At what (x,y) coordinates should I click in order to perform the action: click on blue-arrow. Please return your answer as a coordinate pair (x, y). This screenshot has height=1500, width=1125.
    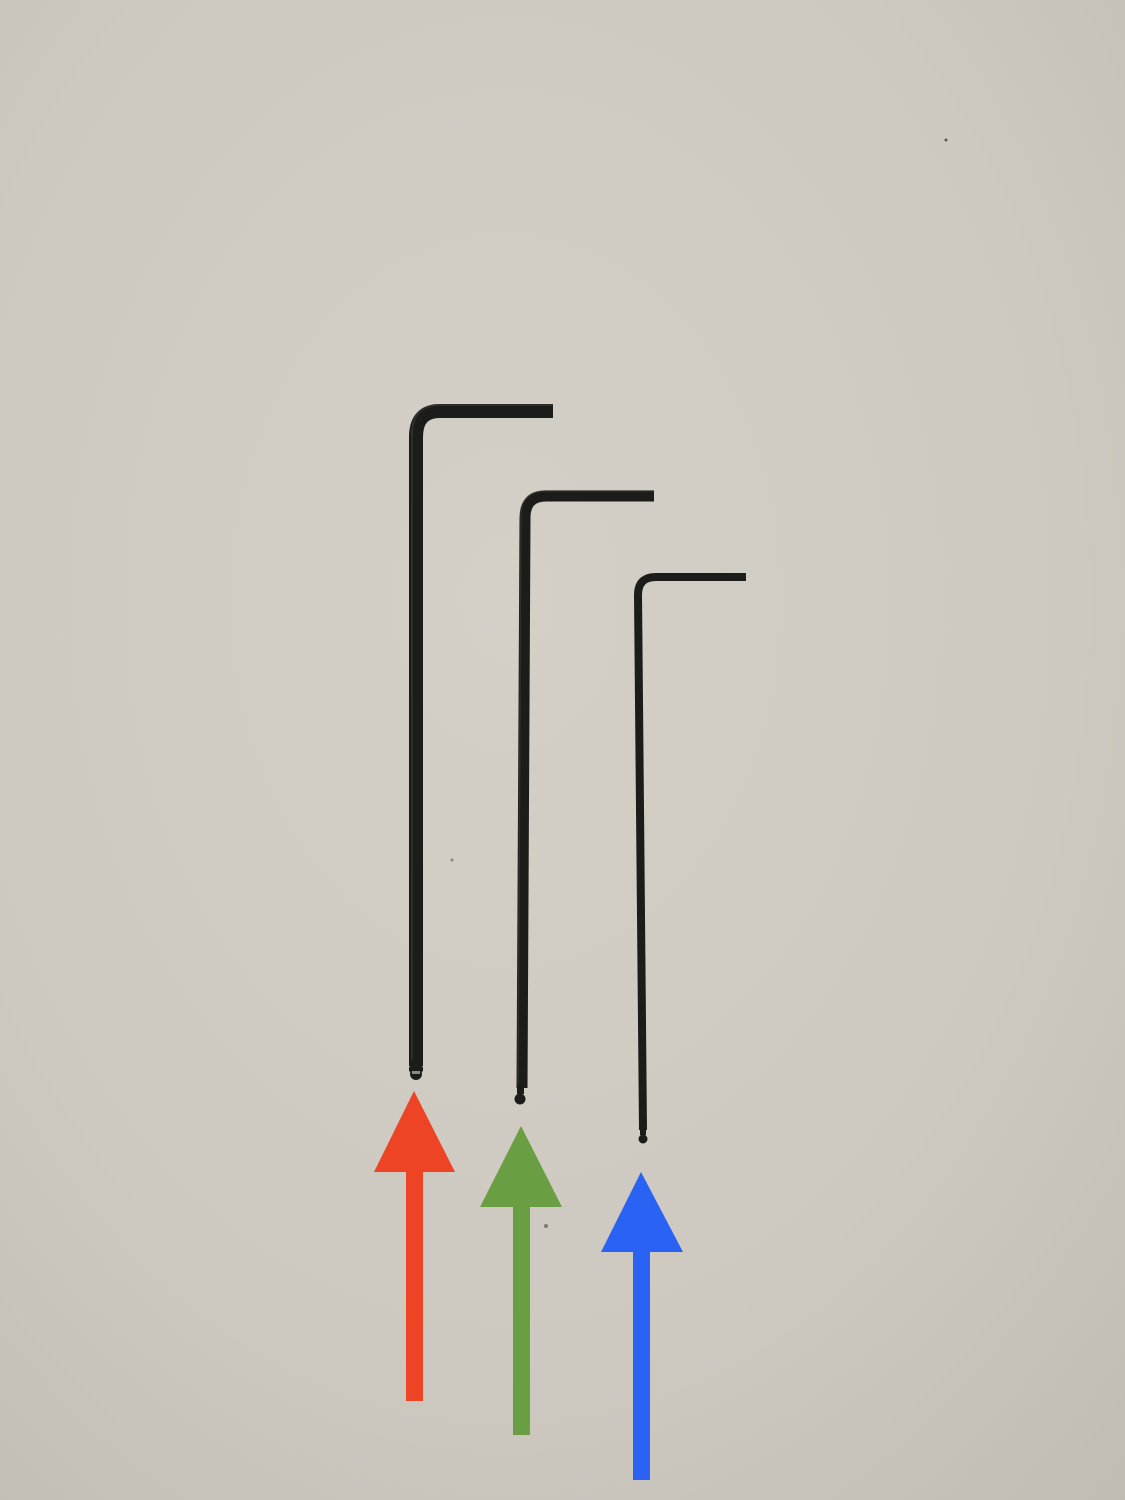
    Looking at the image, I should click on (642, 1326).